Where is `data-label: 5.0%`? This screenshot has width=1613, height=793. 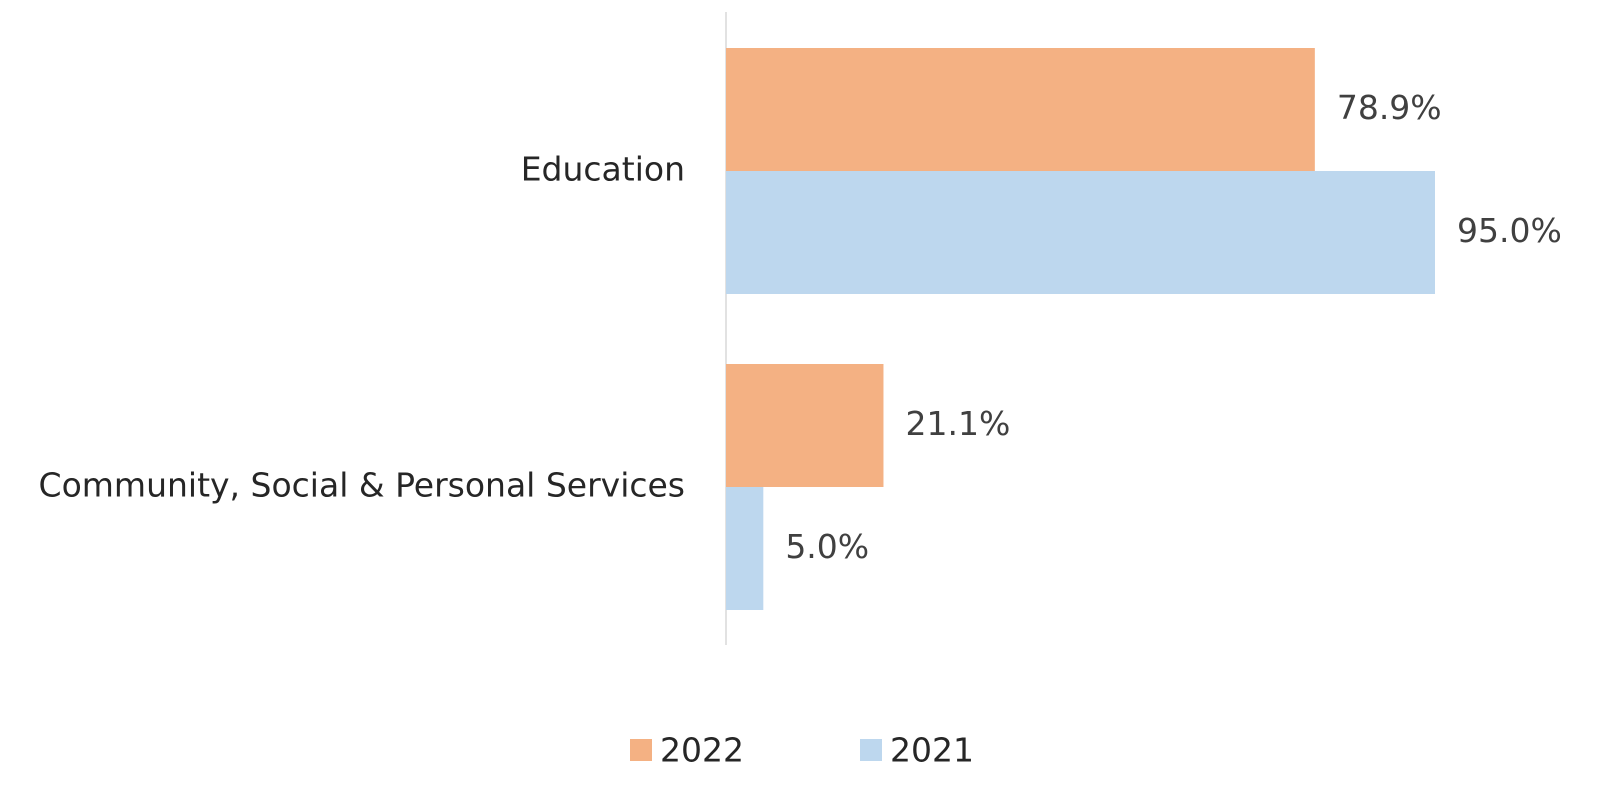 data-label: 5.0% is located at coordinates (827, 546).